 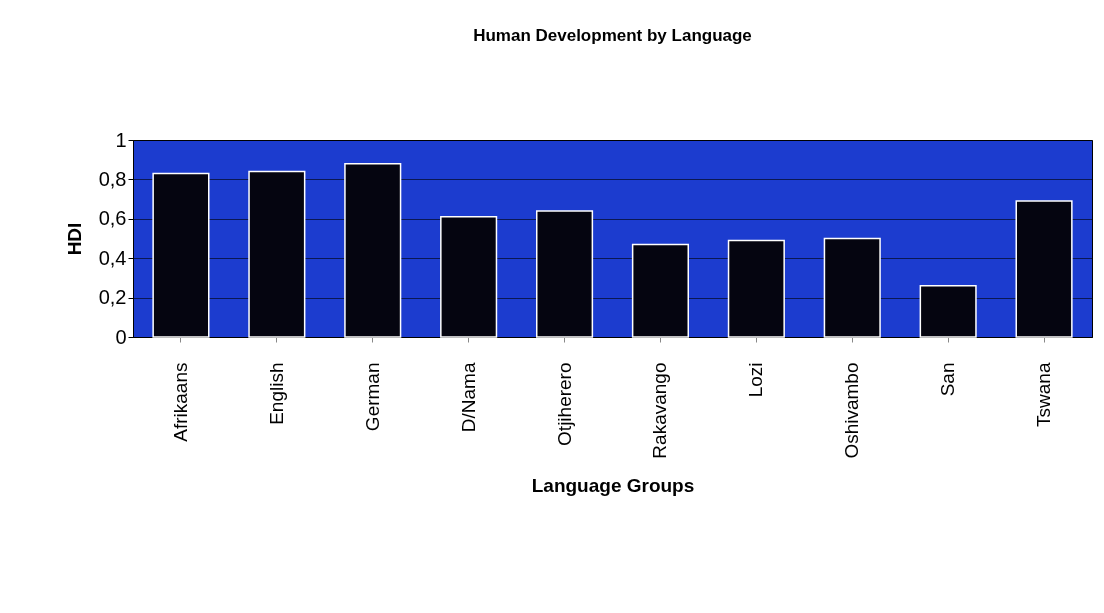 I want to click on x-tick-label: German, so click(x=372, y=397).